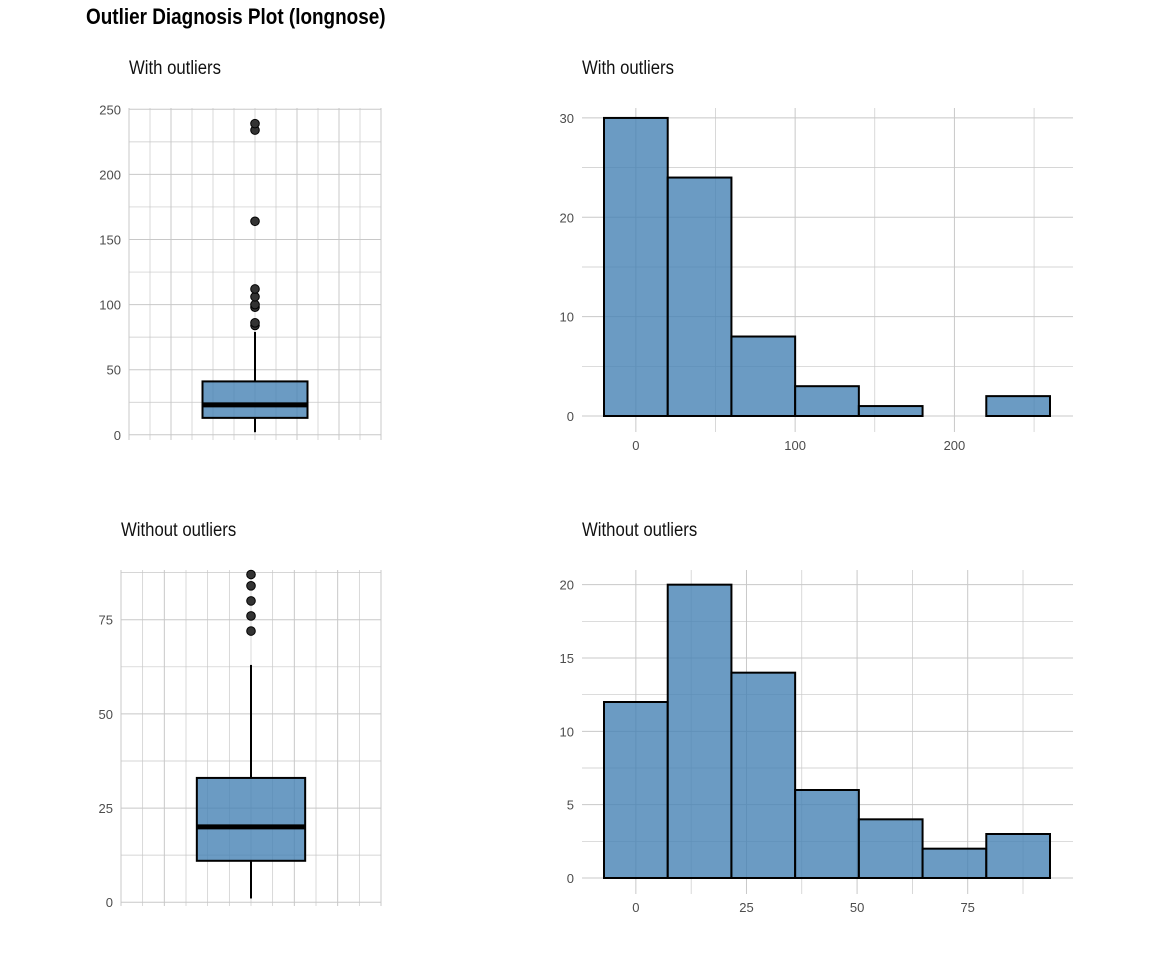  I want to click on x-tick-label: 75, so click(967, 907).